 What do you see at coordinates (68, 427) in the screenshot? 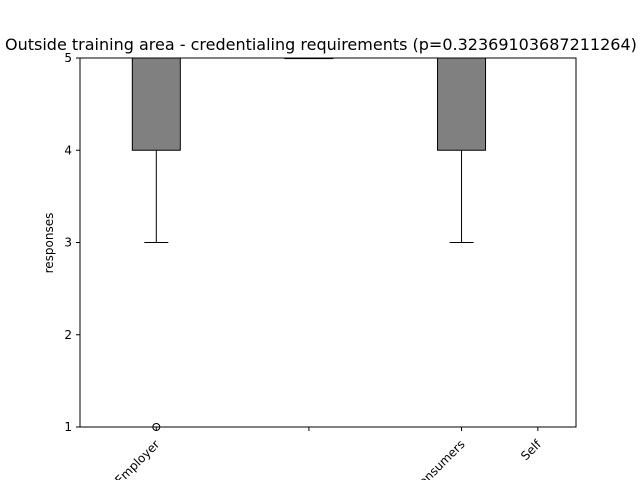
I see `y-tick-label: 1` at bounding box center [68, 427].